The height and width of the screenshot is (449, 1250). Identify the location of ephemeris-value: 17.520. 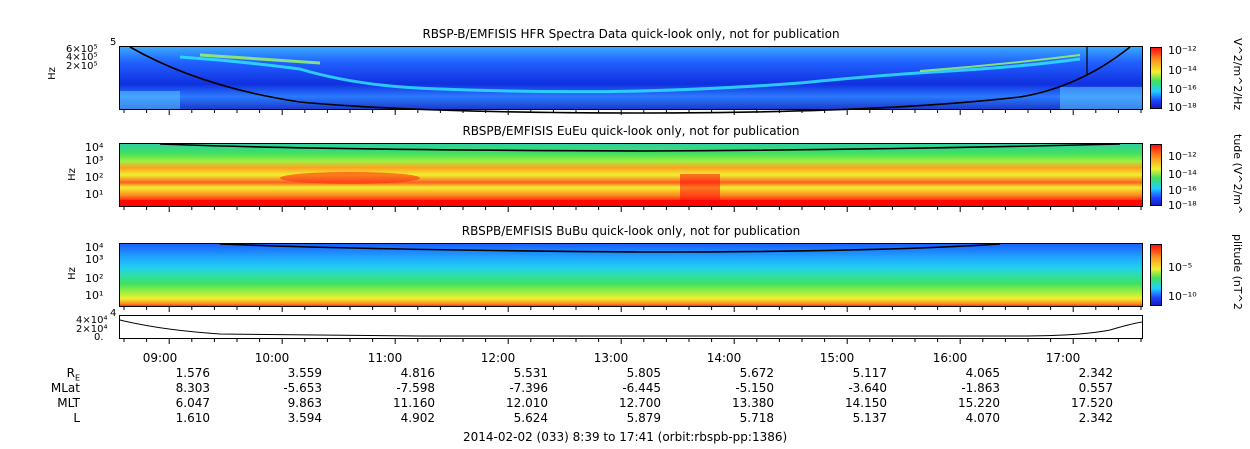
(1092, 403).